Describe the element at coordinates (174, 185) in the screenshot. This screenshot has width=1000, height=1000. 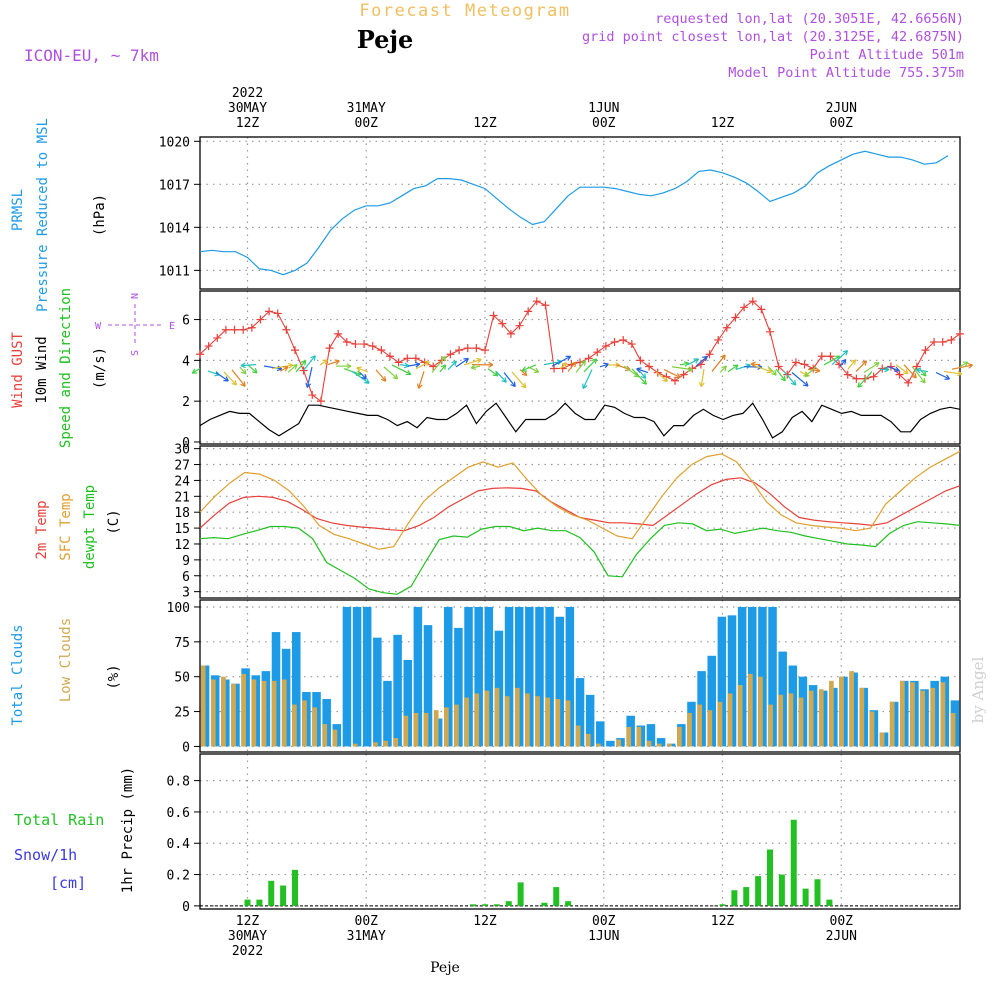
I see `pressure-ytick-label: 1017` at that location.